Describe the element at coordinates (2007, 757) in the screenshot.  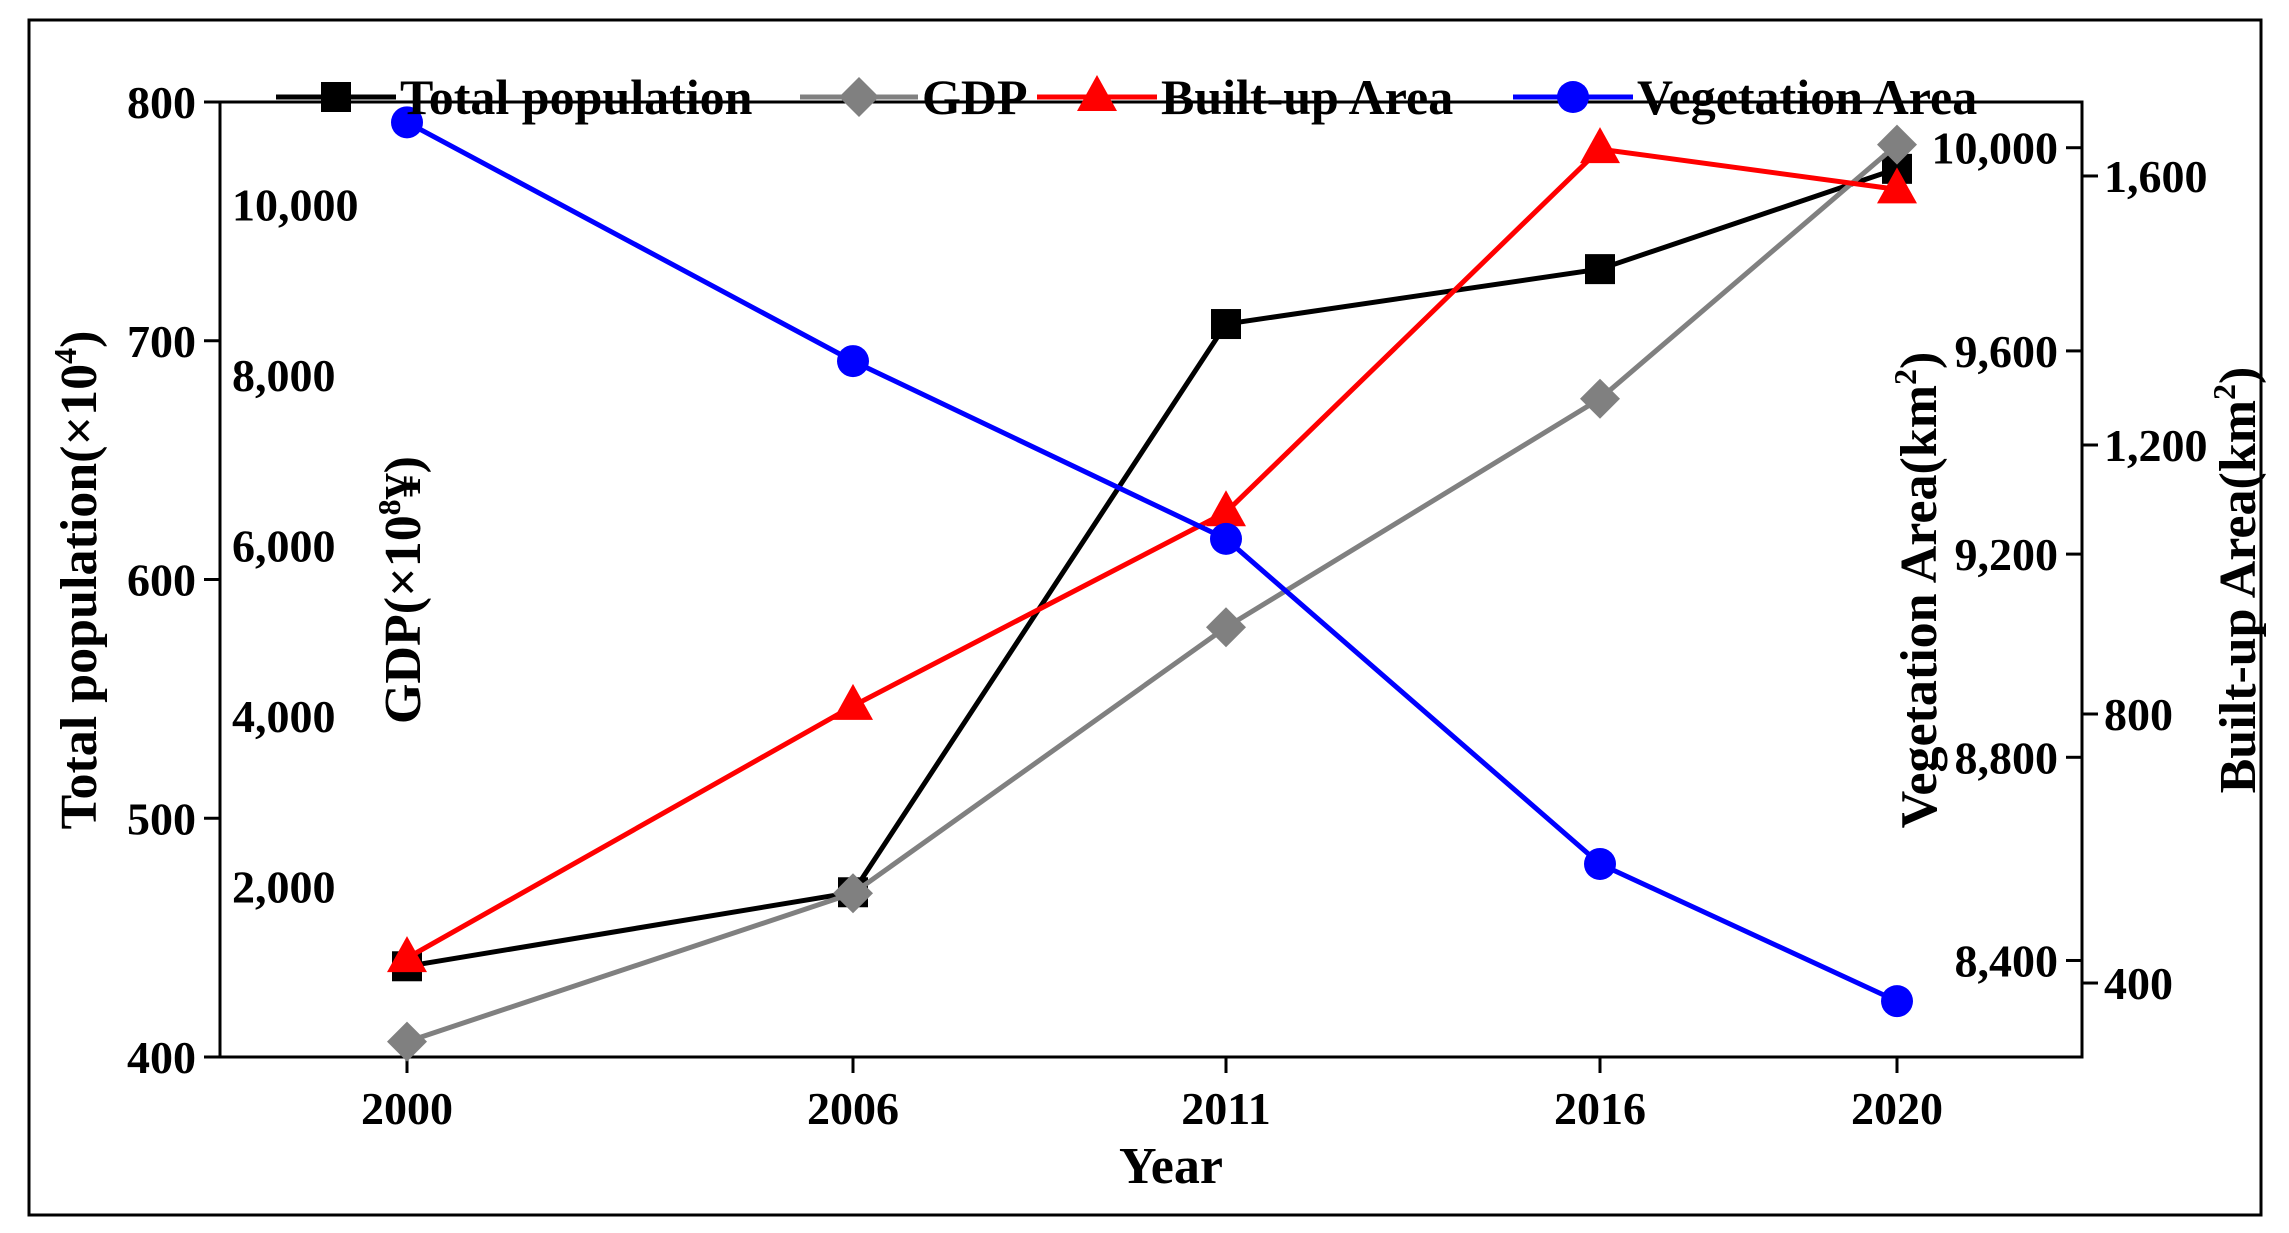
I see `vegetation-tick-label: 8,800` at that location.